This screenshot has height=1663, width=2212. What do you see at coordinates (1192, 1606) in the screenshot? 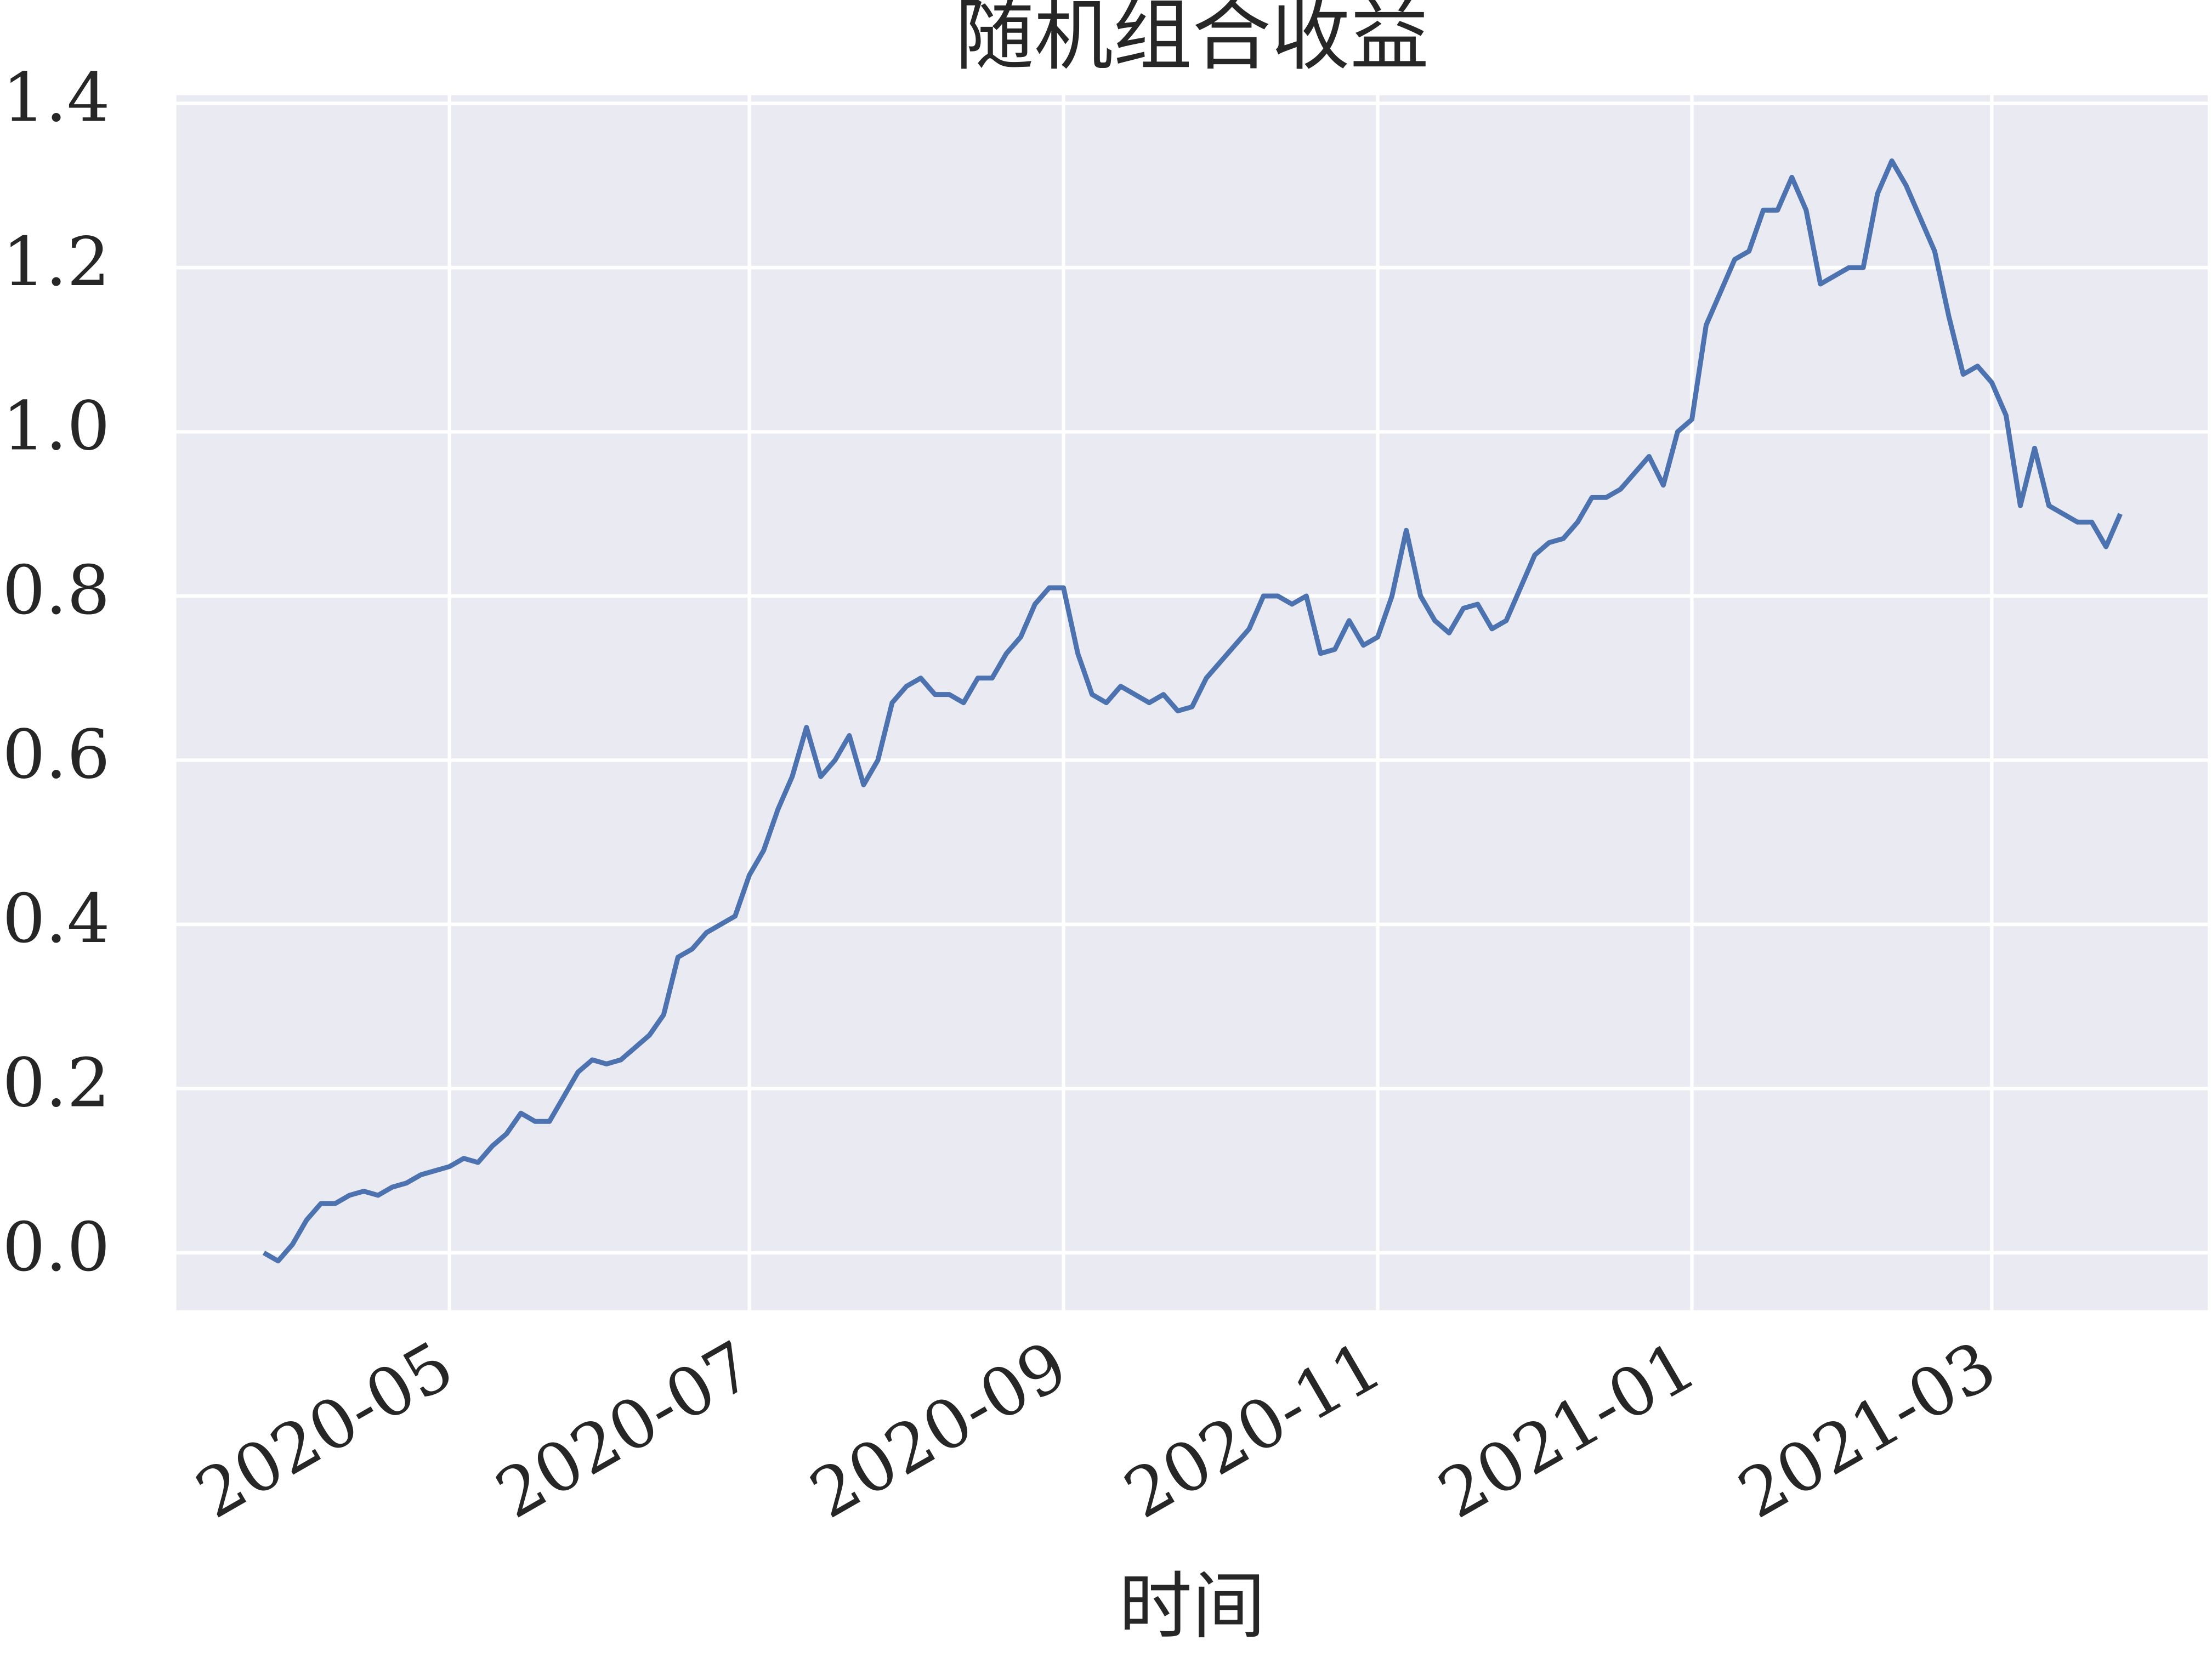
I see `x-axis-label: 时间` at bounding box center [1192, 1606].